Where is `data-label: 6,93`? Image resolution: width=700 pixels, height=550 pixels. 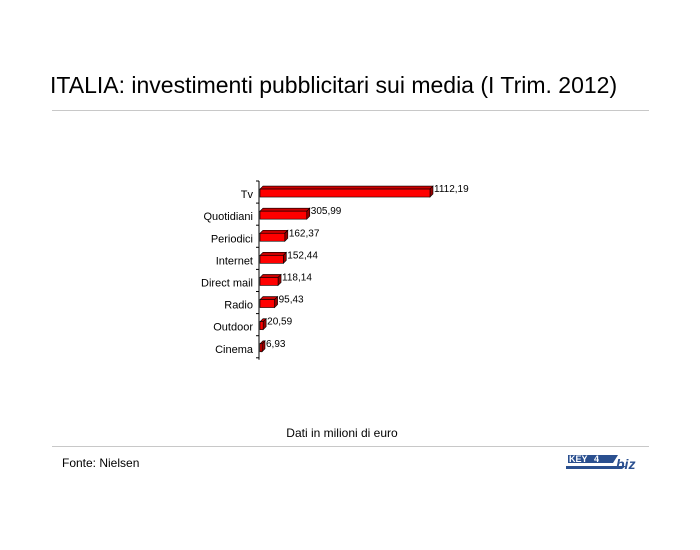 data-label: 6,93 is located at coordinates (276, 344).